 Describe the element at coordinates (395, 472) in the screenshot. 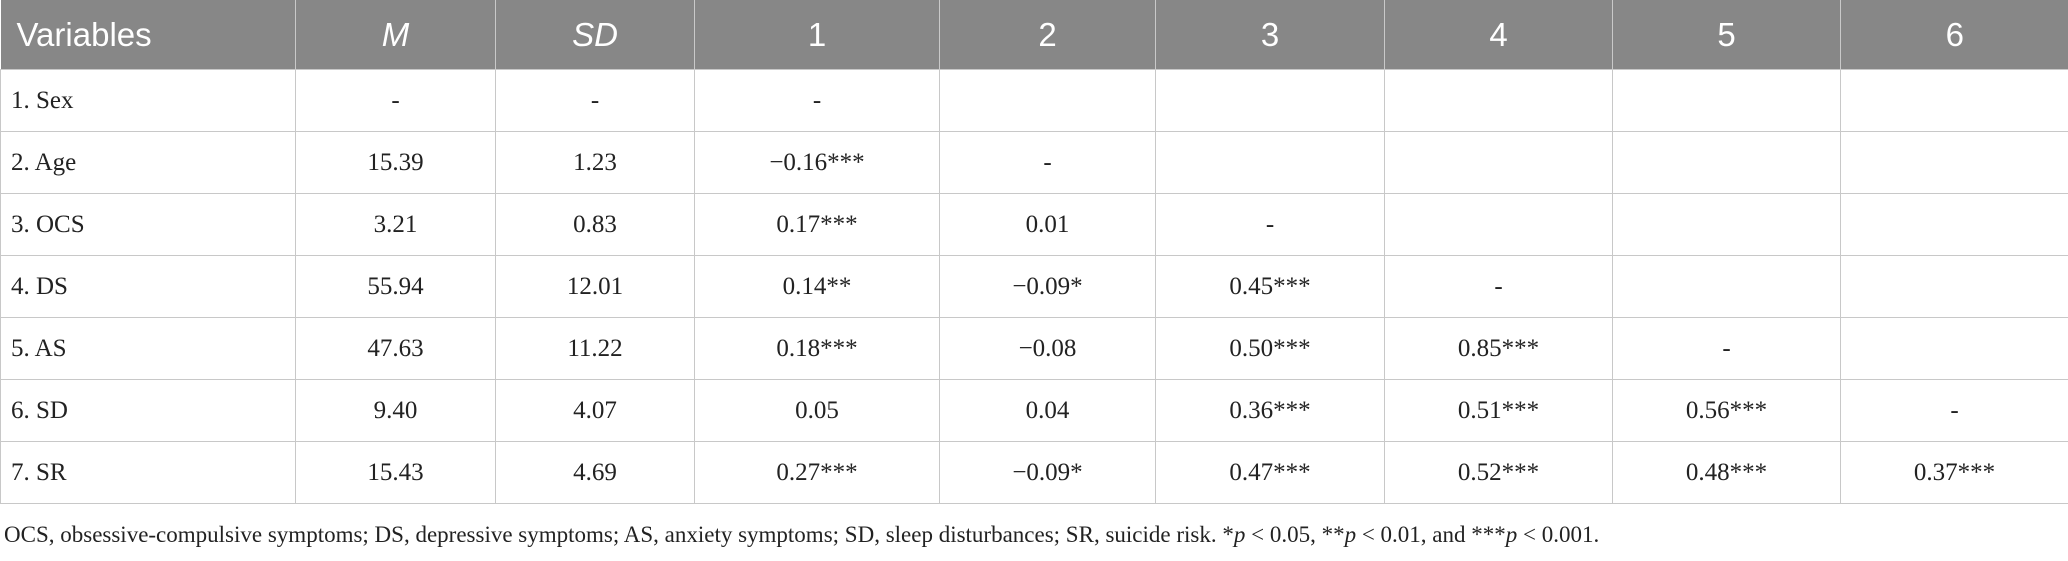

I see `table-cell: 15.43` at that location.